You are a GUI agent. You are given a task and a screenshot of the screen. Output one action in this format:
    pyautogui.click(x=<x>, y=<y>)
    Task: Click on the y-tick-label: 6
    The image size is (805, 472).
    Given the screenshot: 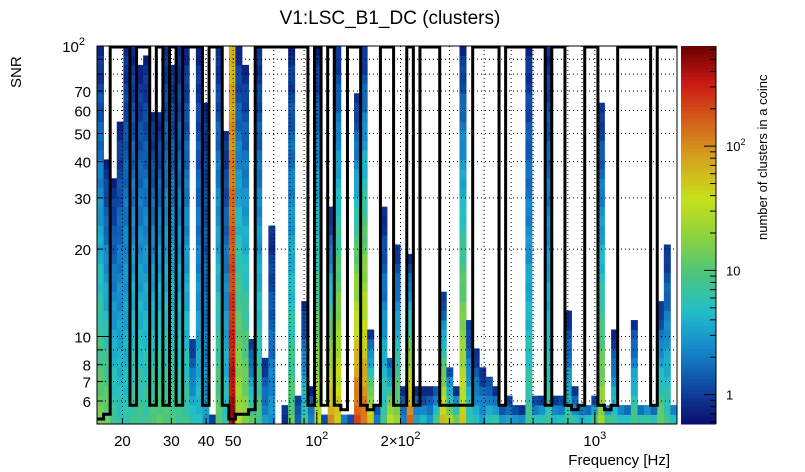 What is the action you would take?
    pyautogui.click(x=87, y=402)
    